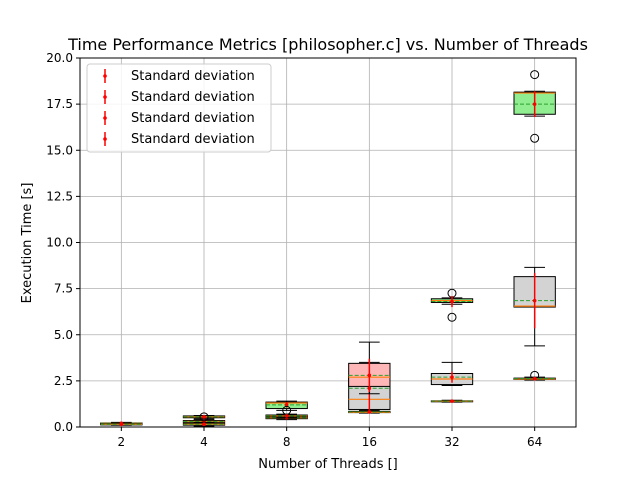 The width and height of the screenshot is (640, 480). What do you see at coordinates (27, 243) in the screenshot?
I see `y-axis-label: Execution Time [s]` at bounding box center [27, 243].